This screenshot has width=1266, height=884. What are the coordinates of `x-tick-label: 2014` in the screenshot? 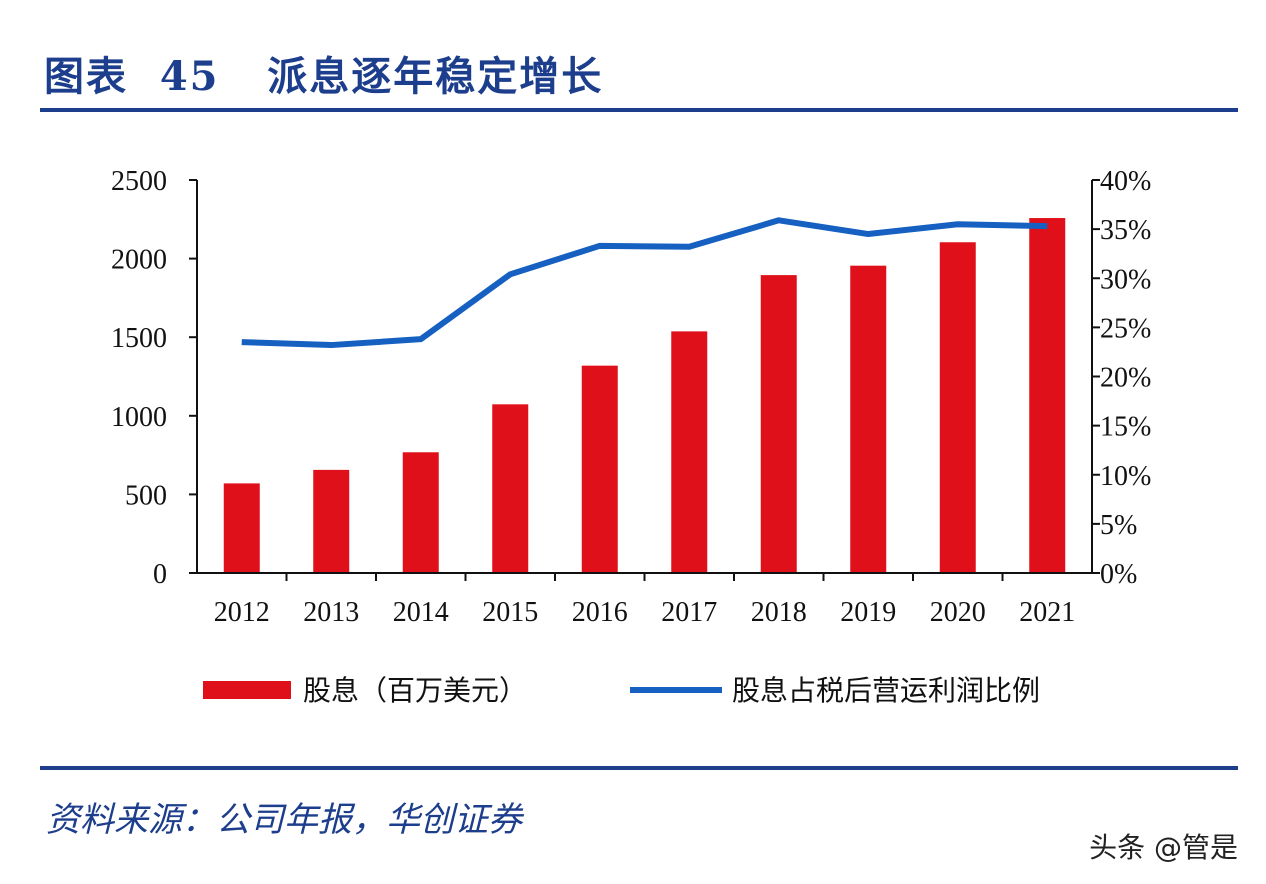 It's located at (421, 612).